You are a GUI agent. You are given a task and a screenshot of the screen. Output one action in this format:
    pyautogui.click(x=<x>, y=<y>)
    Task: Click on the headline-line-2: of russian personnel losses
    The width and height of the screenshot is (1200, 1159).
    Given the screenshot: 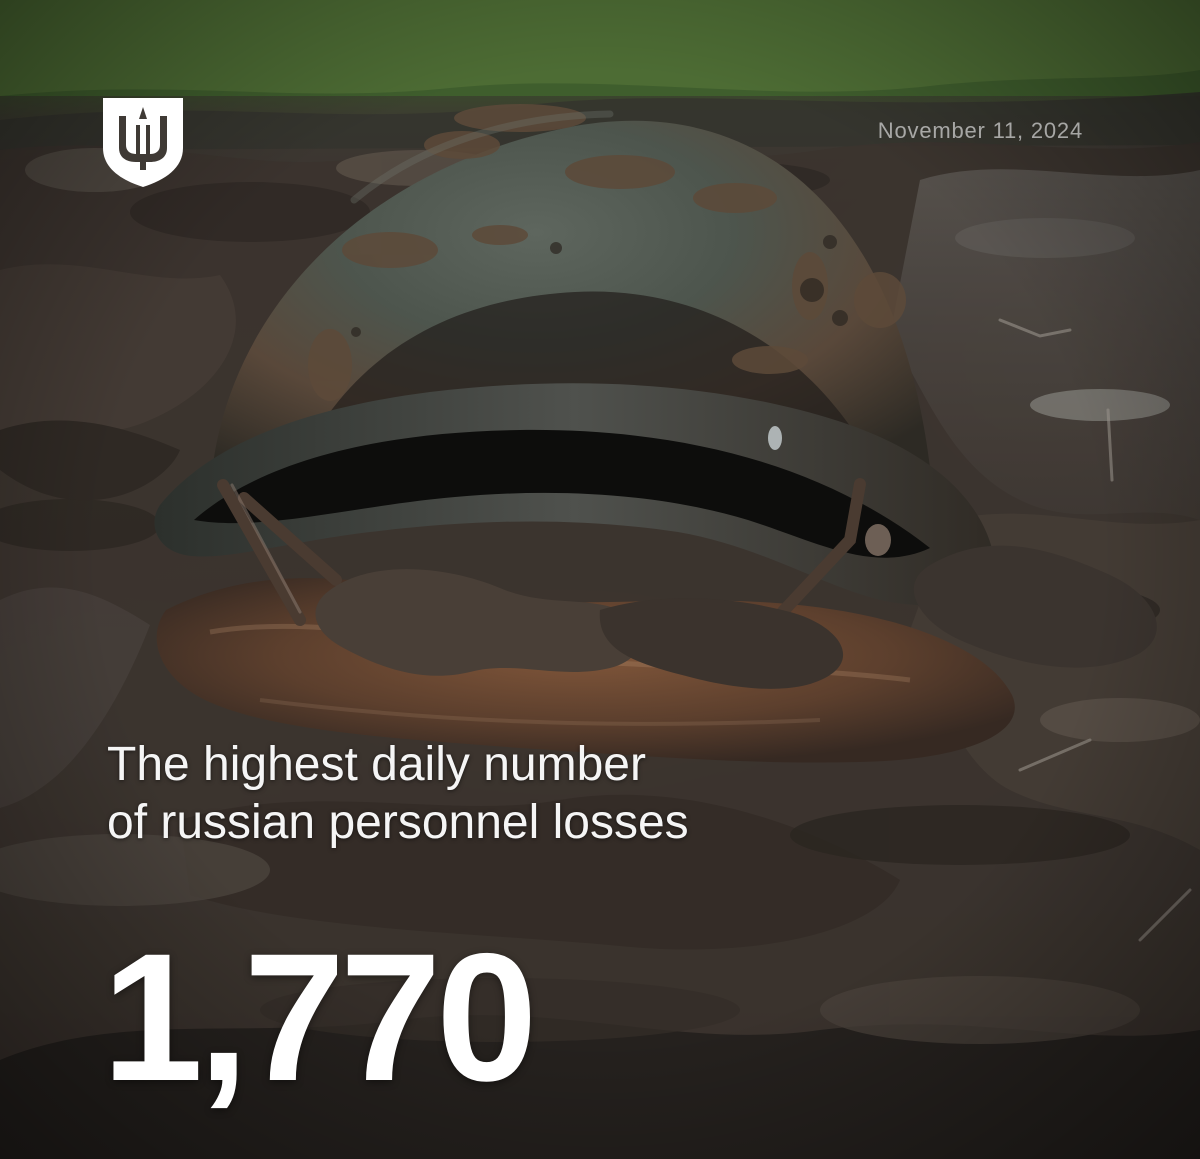 What is the action you would take?
    pyautogui.click(x=398, y=822)
    